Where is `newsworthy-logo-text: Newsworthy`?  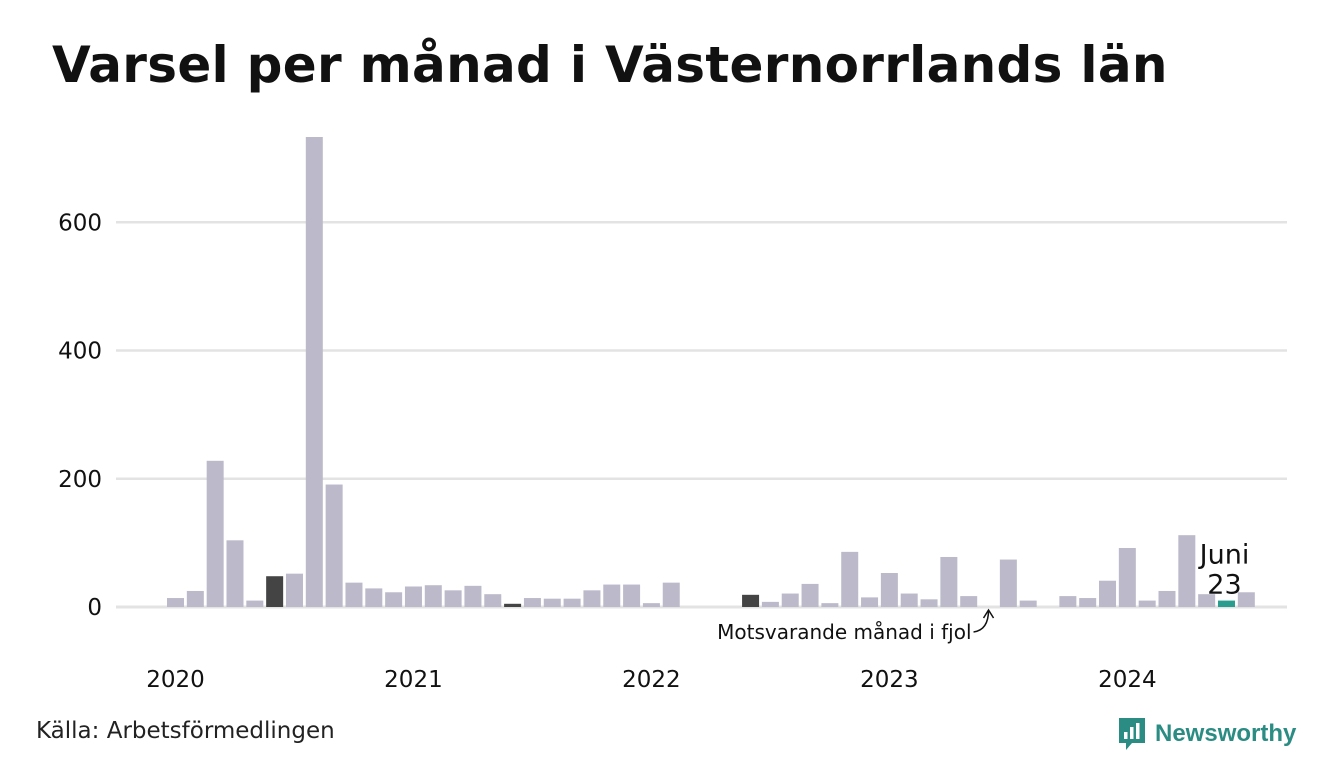 newsworthy-logo-text: Newsworthy is located at coordinates (1226, 733).